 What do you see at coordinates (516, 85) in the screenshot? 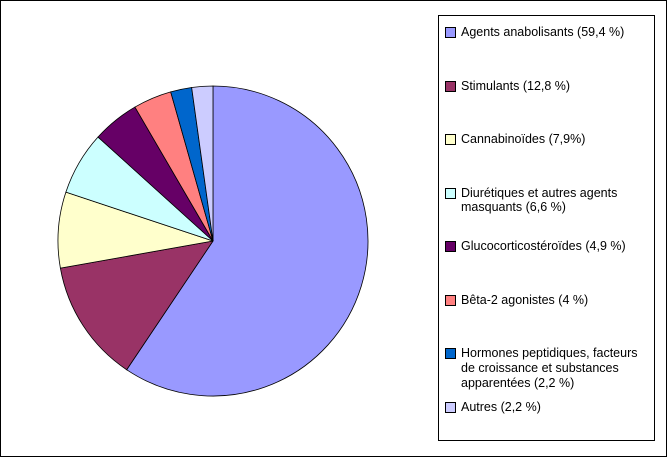
I see `legend-label: Stimulants (12,8 %)` at bounding box center [516, 85].